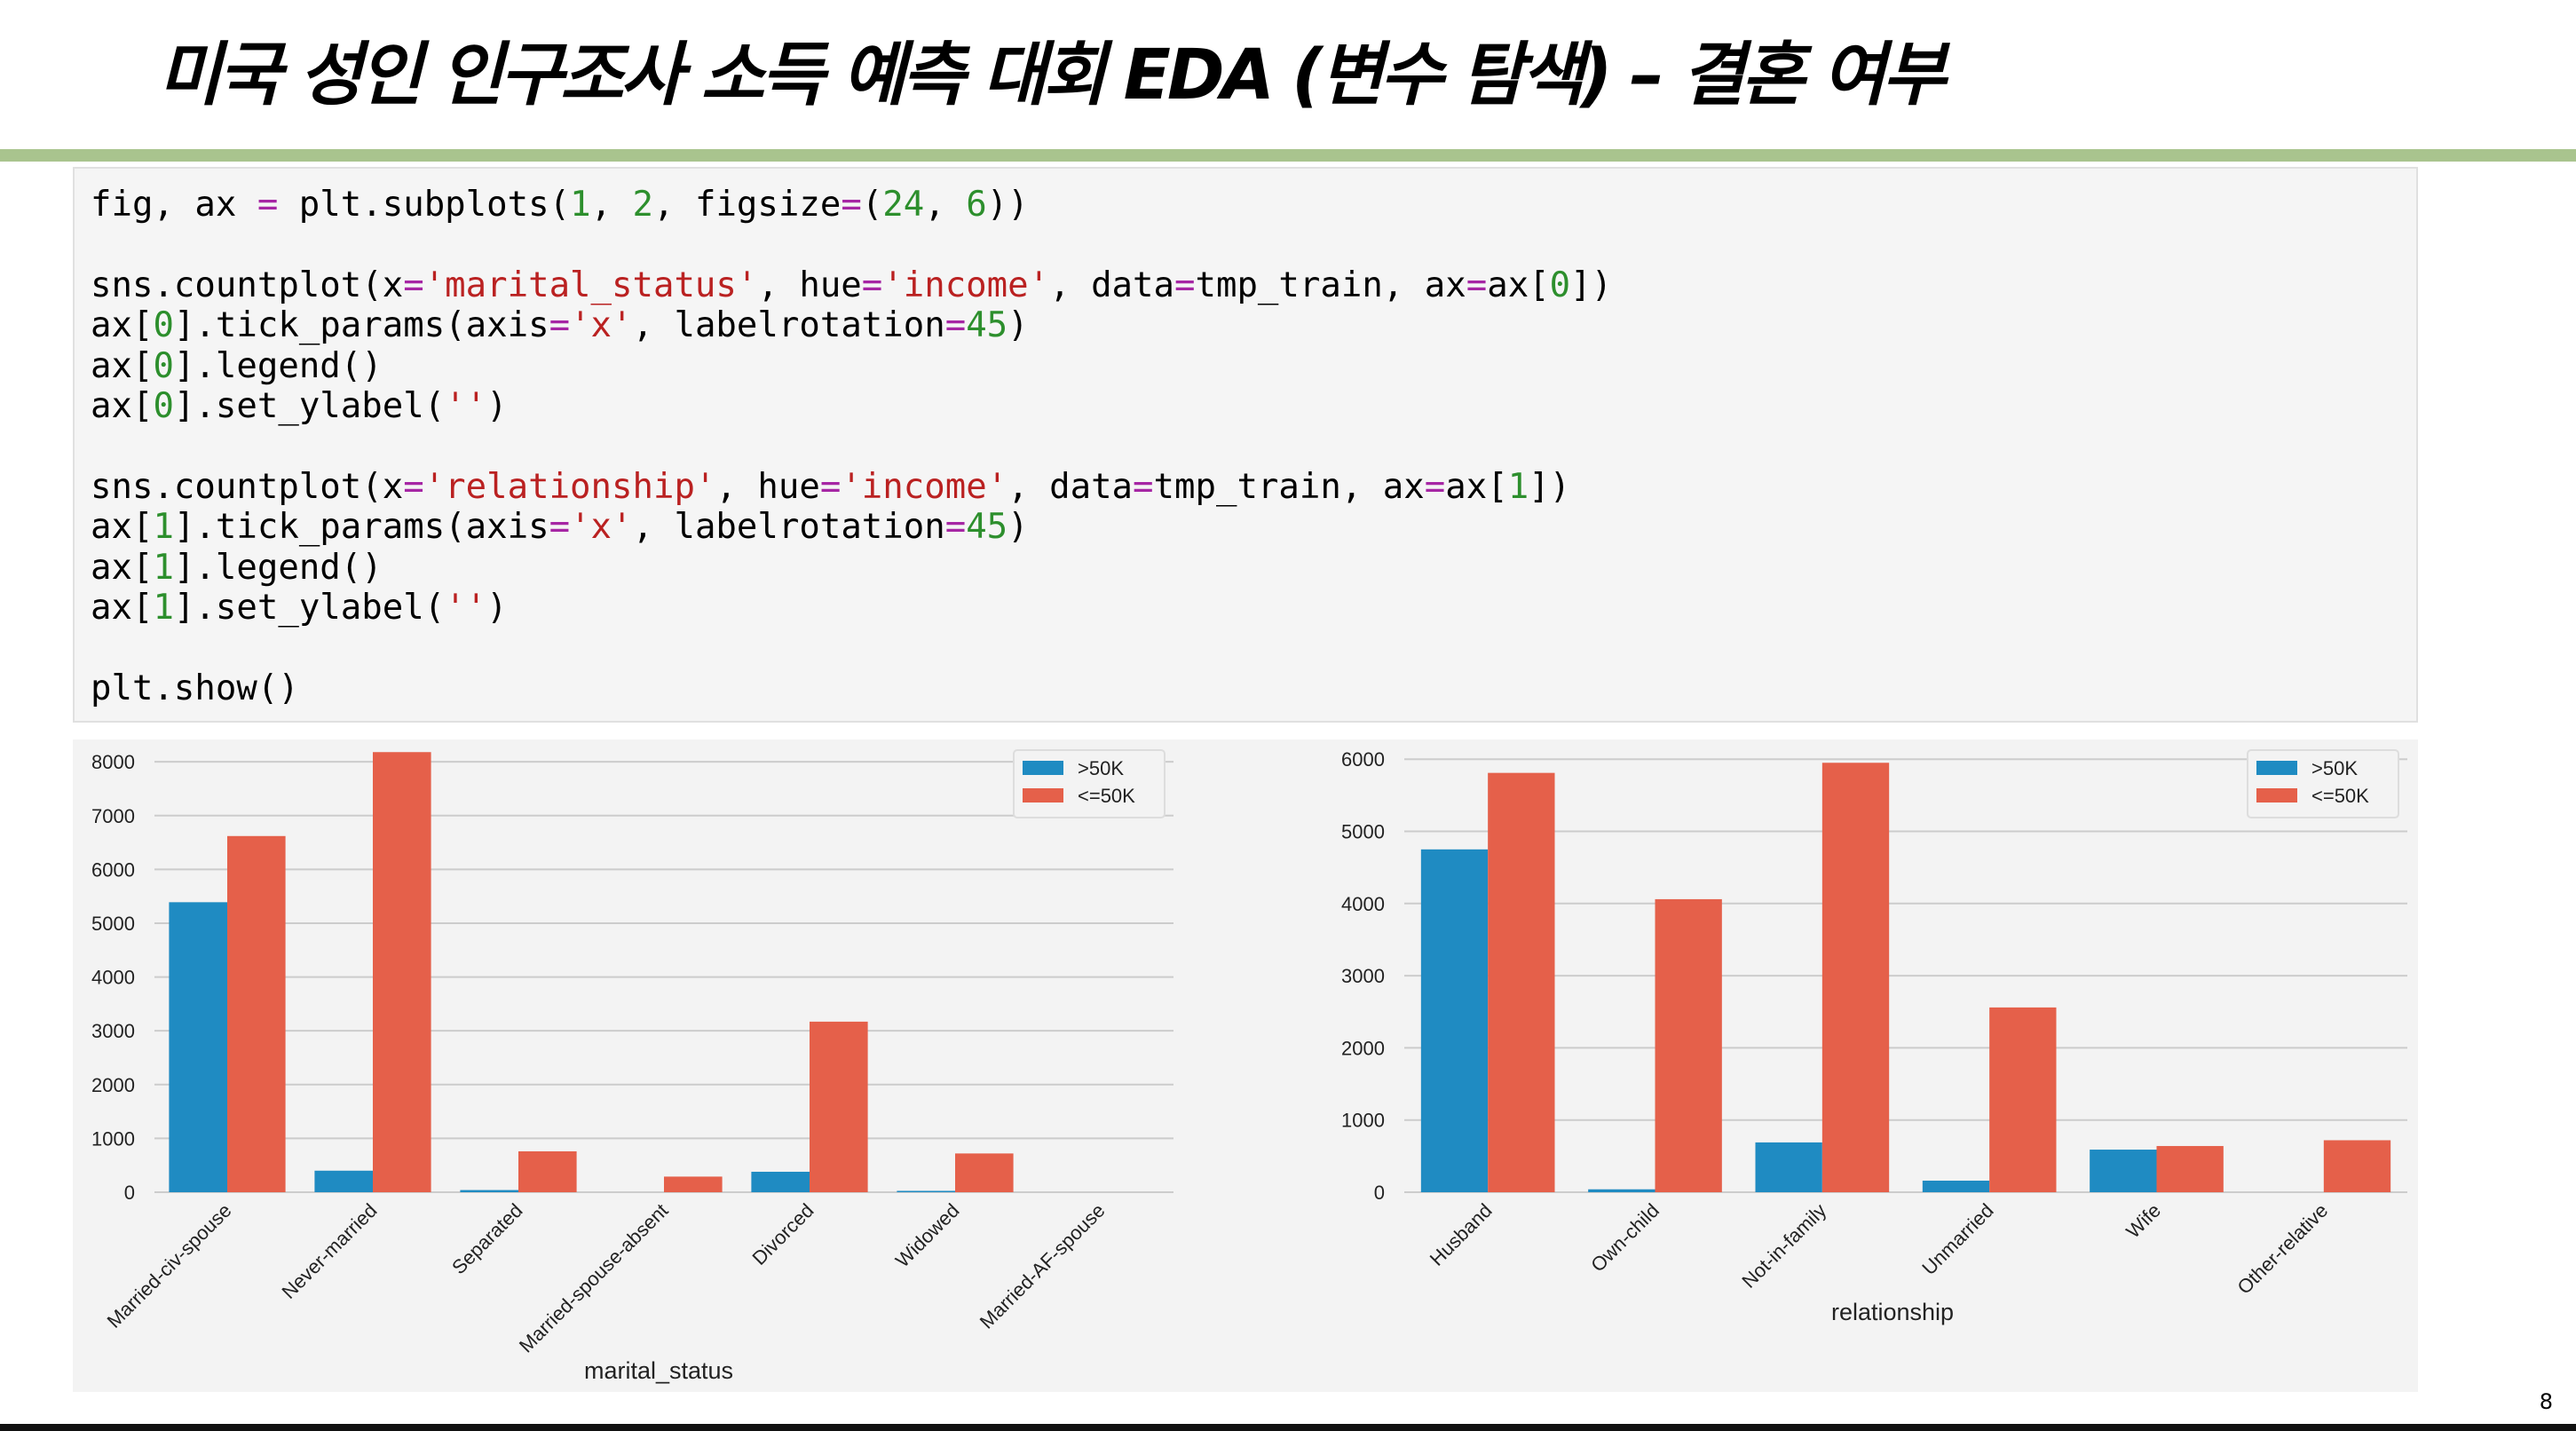 The height and width of the screenshot is (1431, 2576). What do you see at coordinates (113, 762) in the screenshot?
I see `ytick-label: 8000` at bounding box center [113, 762].